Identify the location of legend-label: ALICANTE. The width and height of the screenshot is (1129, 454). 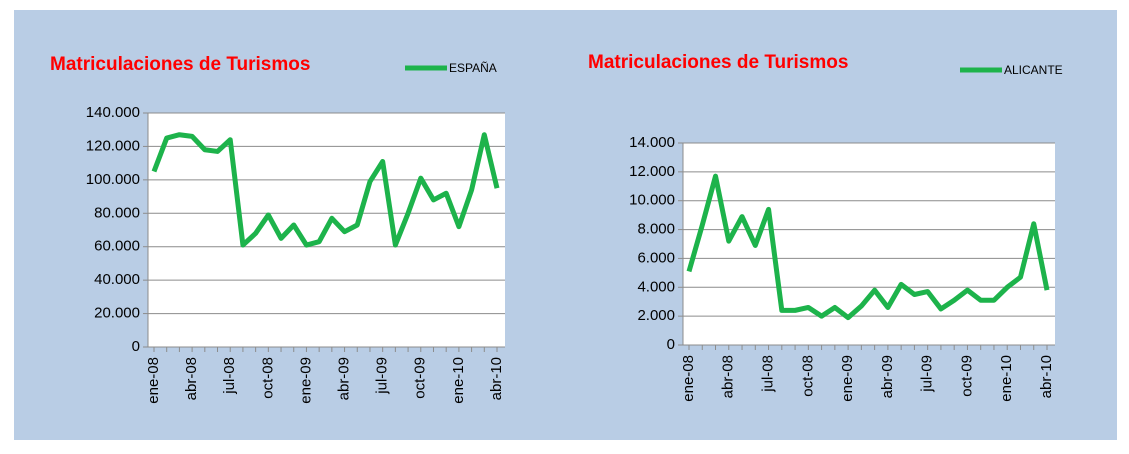
(1033, 70).